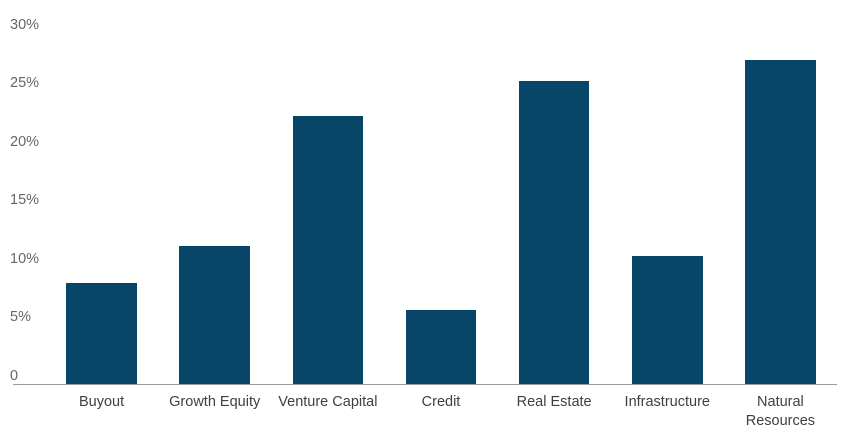 This screenshot has width=853, height=430. Describe the element at coordinates (25, 258) in the screenshot. I see `y-tick-label-10-: 10%` at that location.